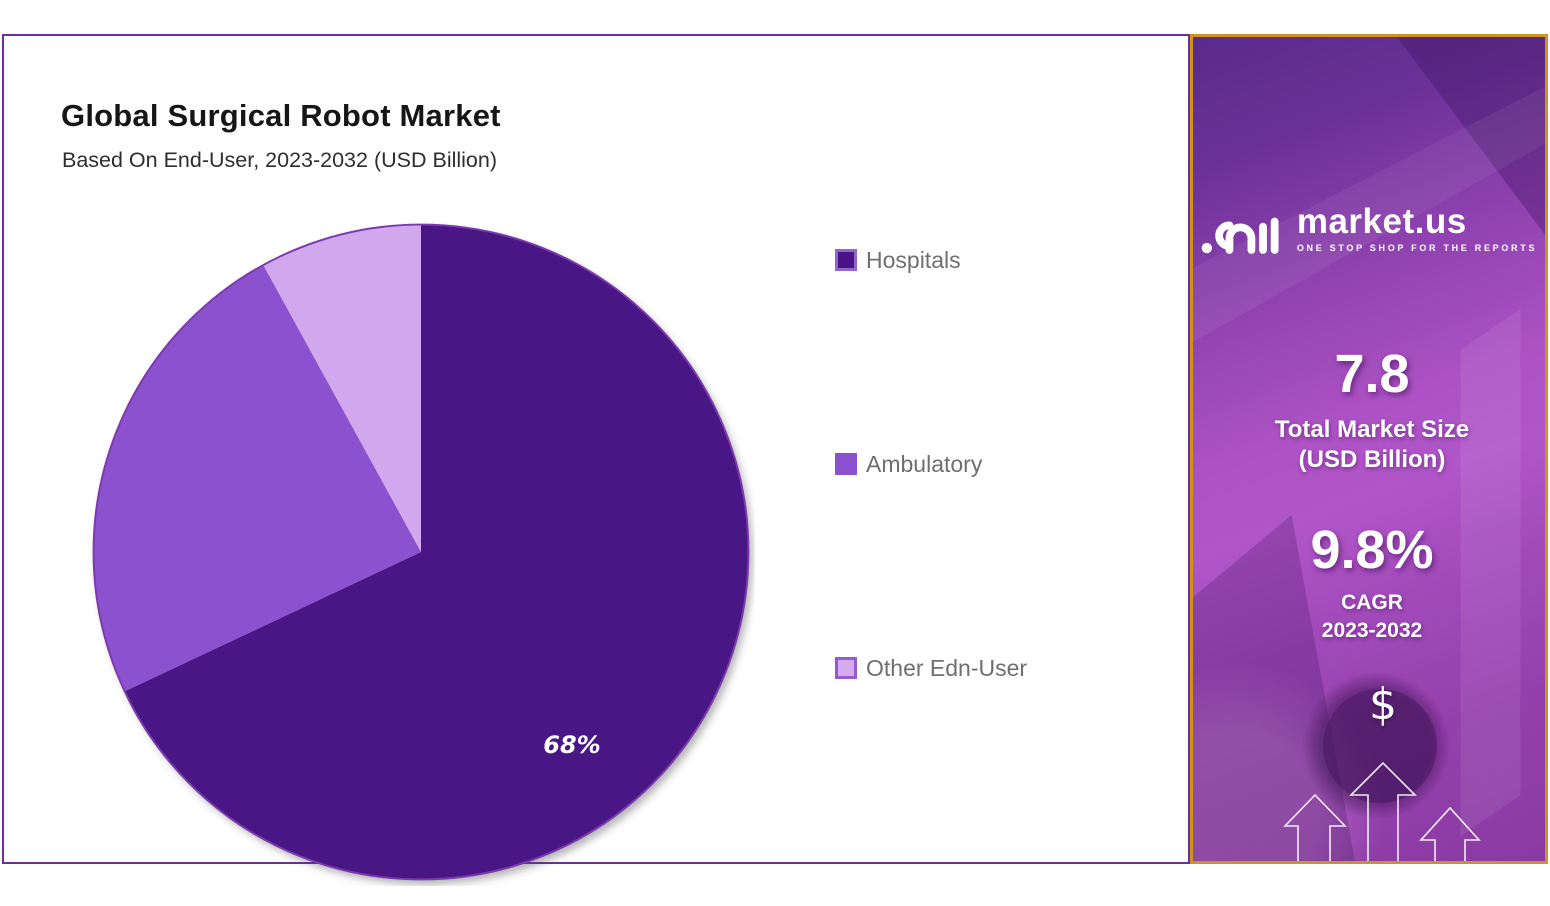  I want to click on camera-lens-shape, so click(1380, 746).